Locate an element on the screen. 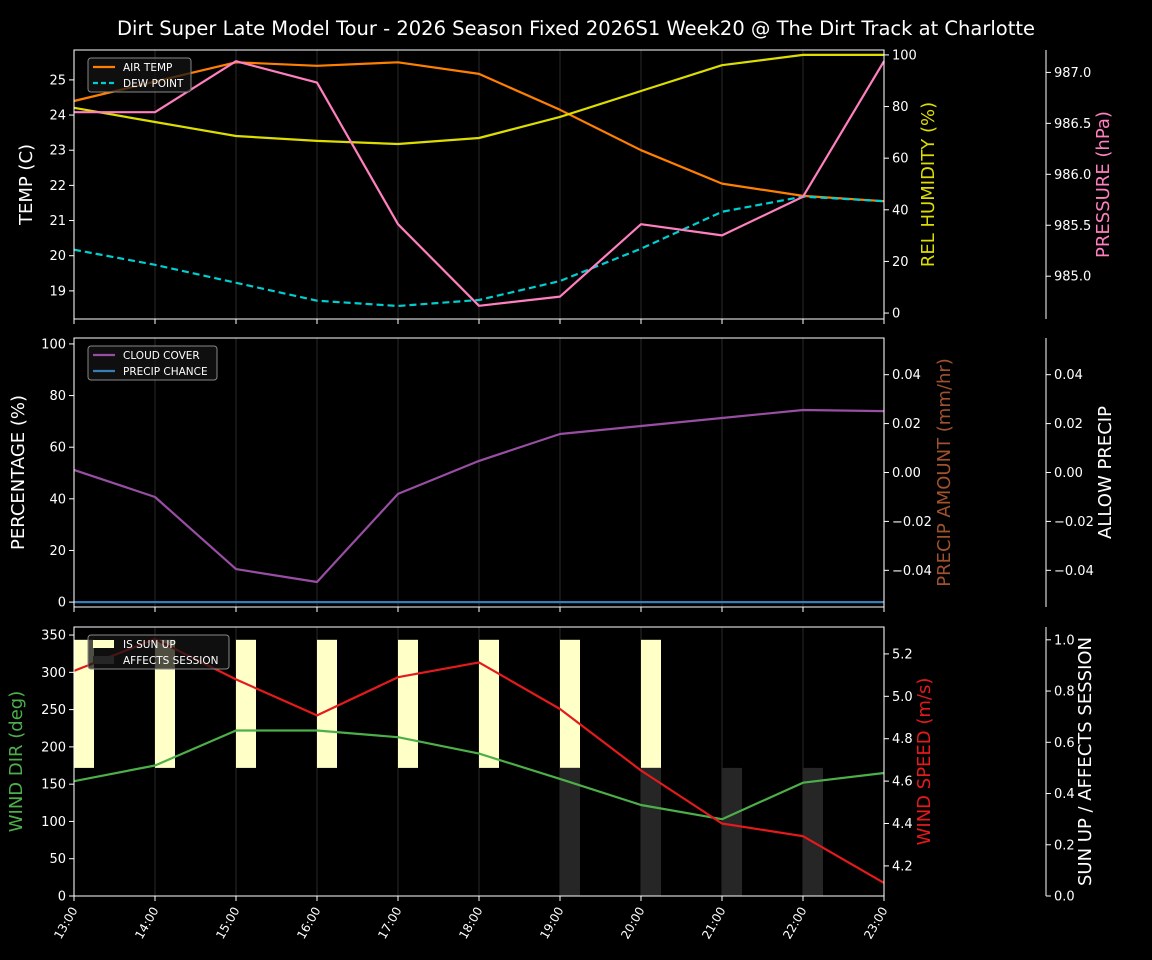 The width and height of the screenshot is (1152, 960). axis-label-left: WIND DIR (deg) is located at coordinates (16, 762).